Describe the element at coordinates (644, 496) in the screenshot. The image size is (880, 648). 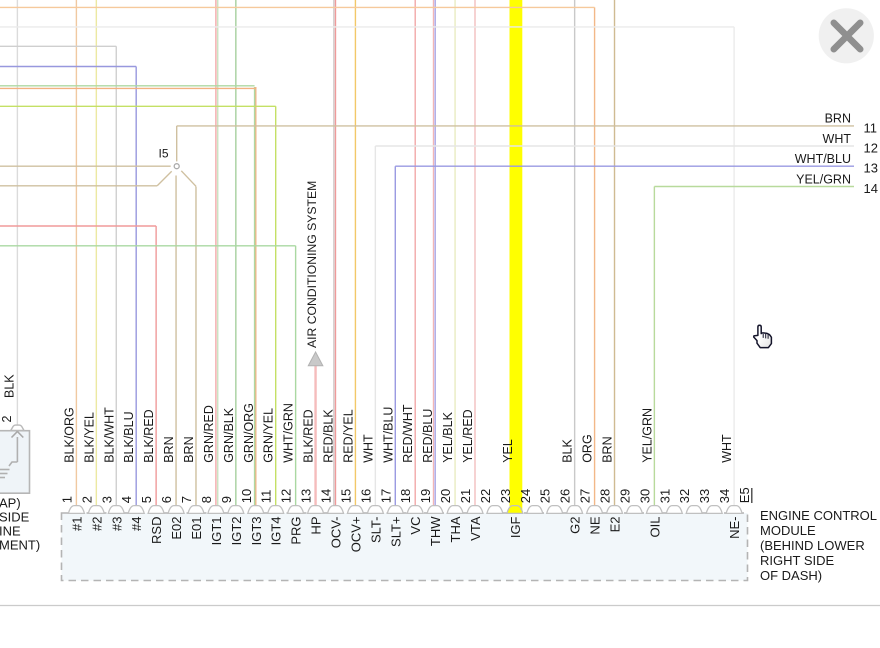
I see `svg-text: 30` at that location.